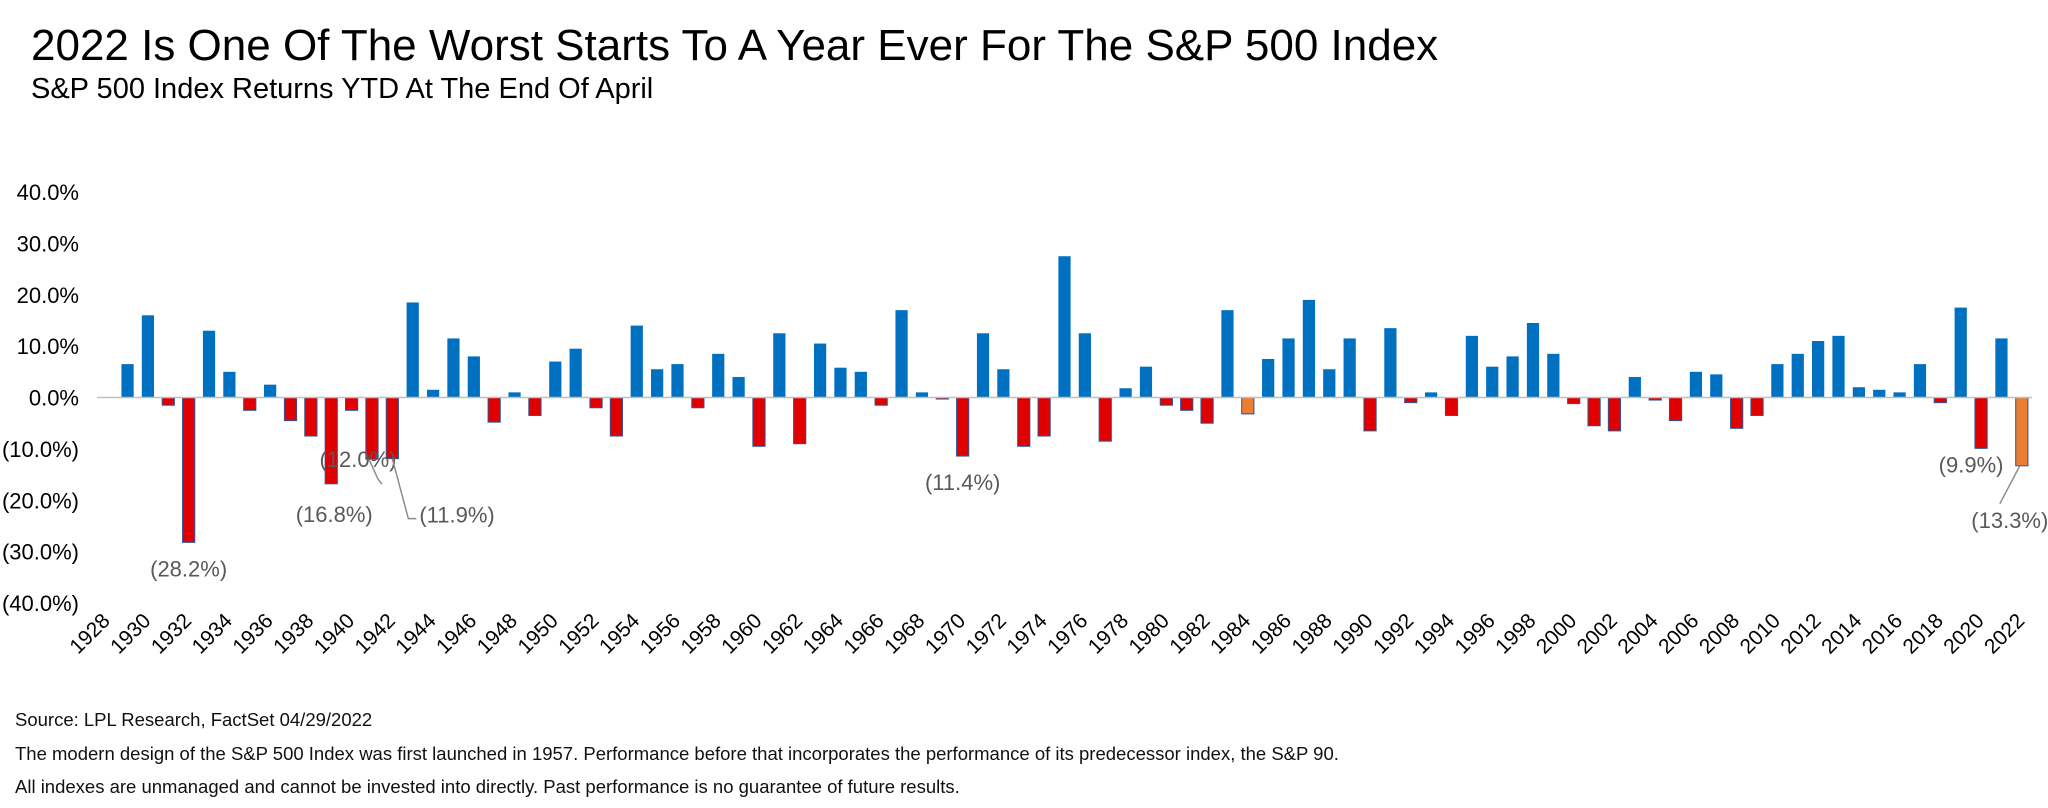  I want to click on x-tick-label: 1994, so click(1435, 634).